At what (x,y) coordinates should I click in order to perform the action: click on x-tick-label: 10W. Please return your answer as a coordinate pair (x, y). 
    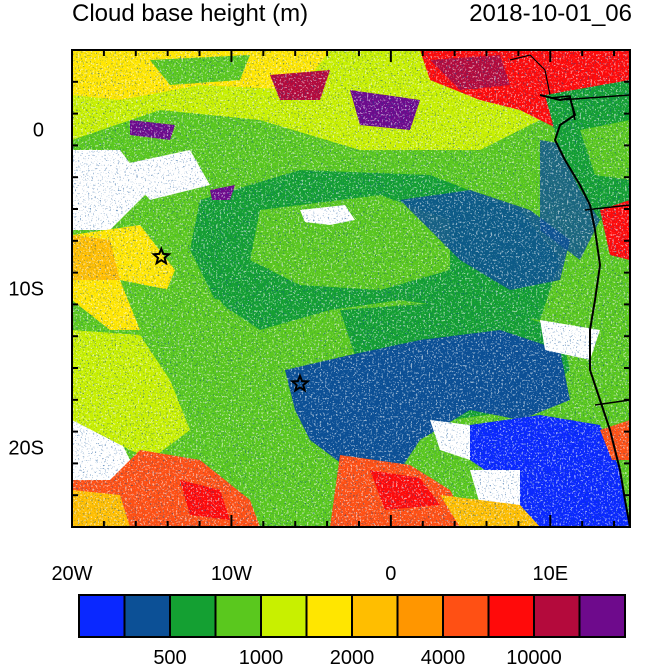
    Looking at the image, I should click on (231, 574).